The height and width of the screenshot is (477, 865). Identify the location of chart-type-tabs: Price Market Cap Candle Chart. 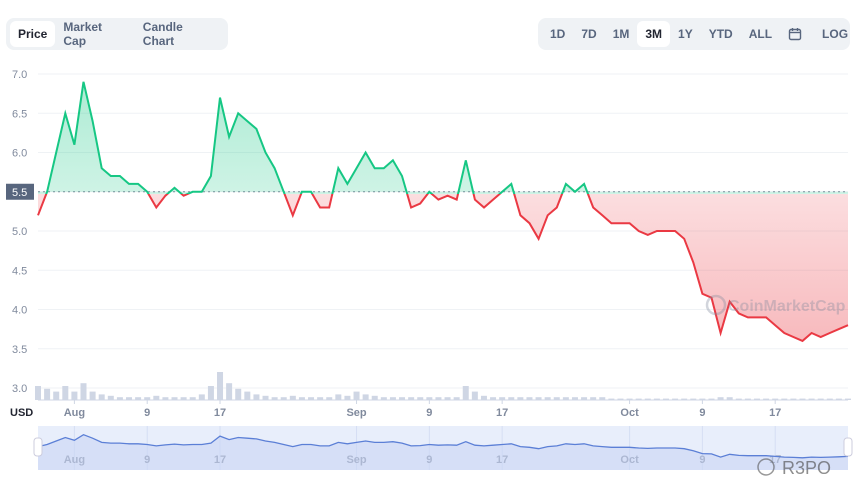
(117, 34).